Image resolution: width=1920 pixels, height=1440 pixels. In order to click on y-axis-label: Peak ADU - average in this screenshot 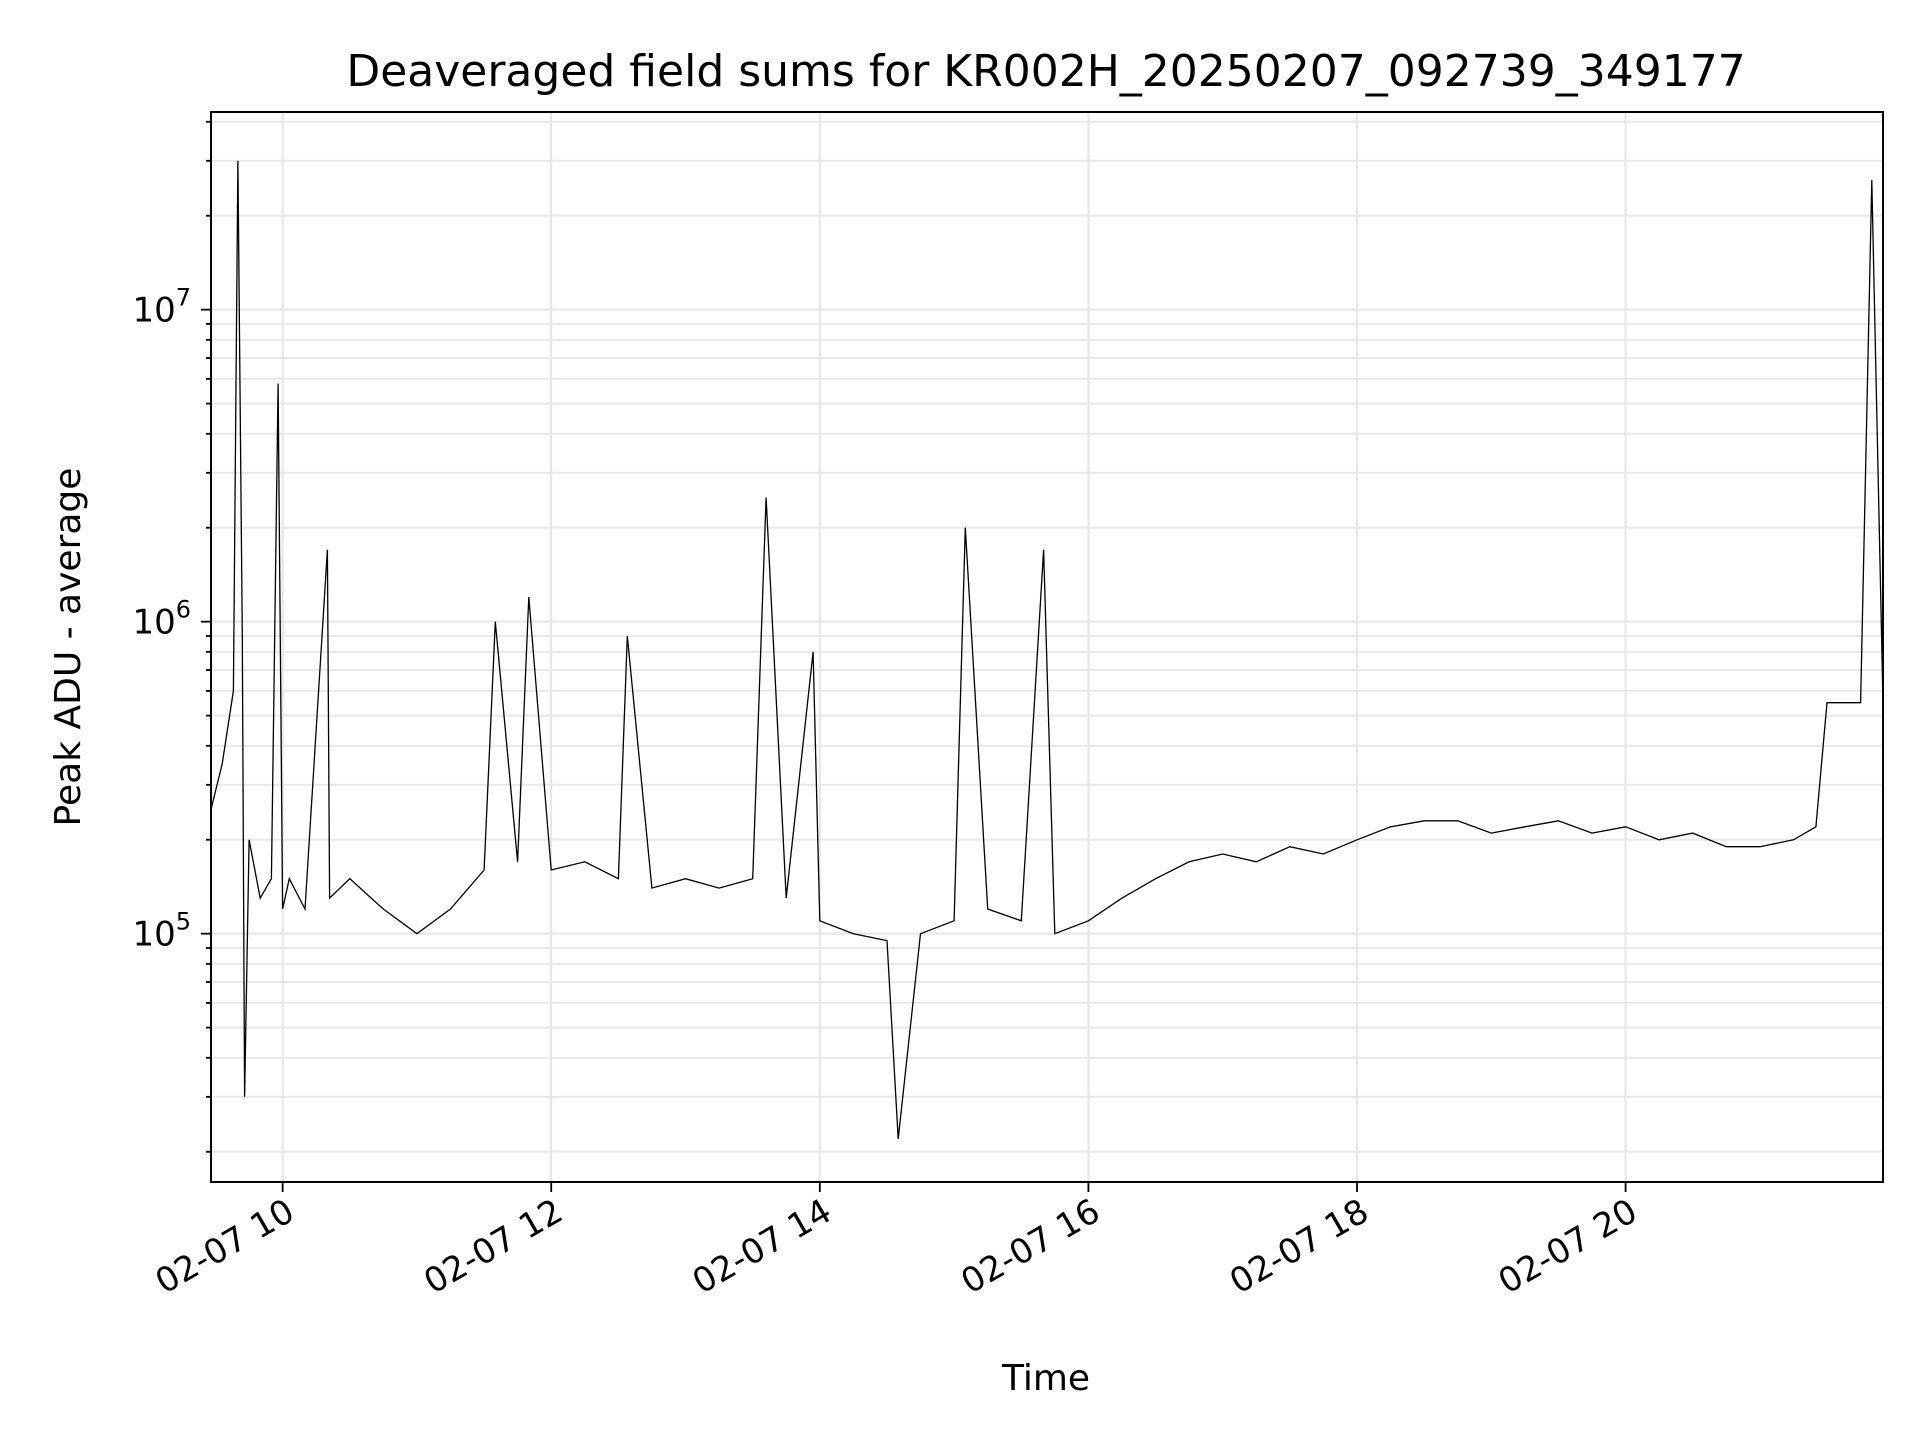, I will do `click(68, 647)`.